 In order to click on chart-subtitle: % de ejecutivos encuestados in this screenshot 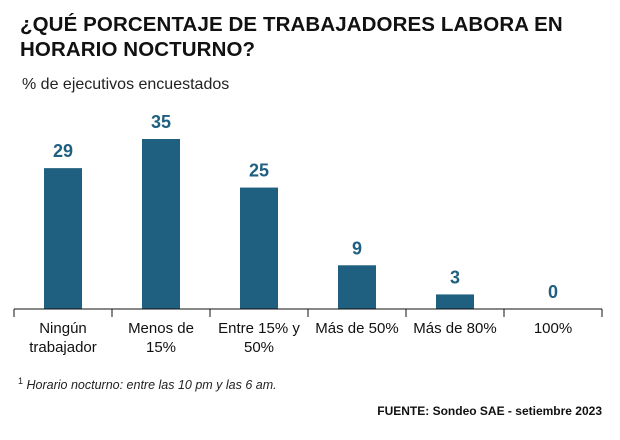, I will do `click(126, 84)`.